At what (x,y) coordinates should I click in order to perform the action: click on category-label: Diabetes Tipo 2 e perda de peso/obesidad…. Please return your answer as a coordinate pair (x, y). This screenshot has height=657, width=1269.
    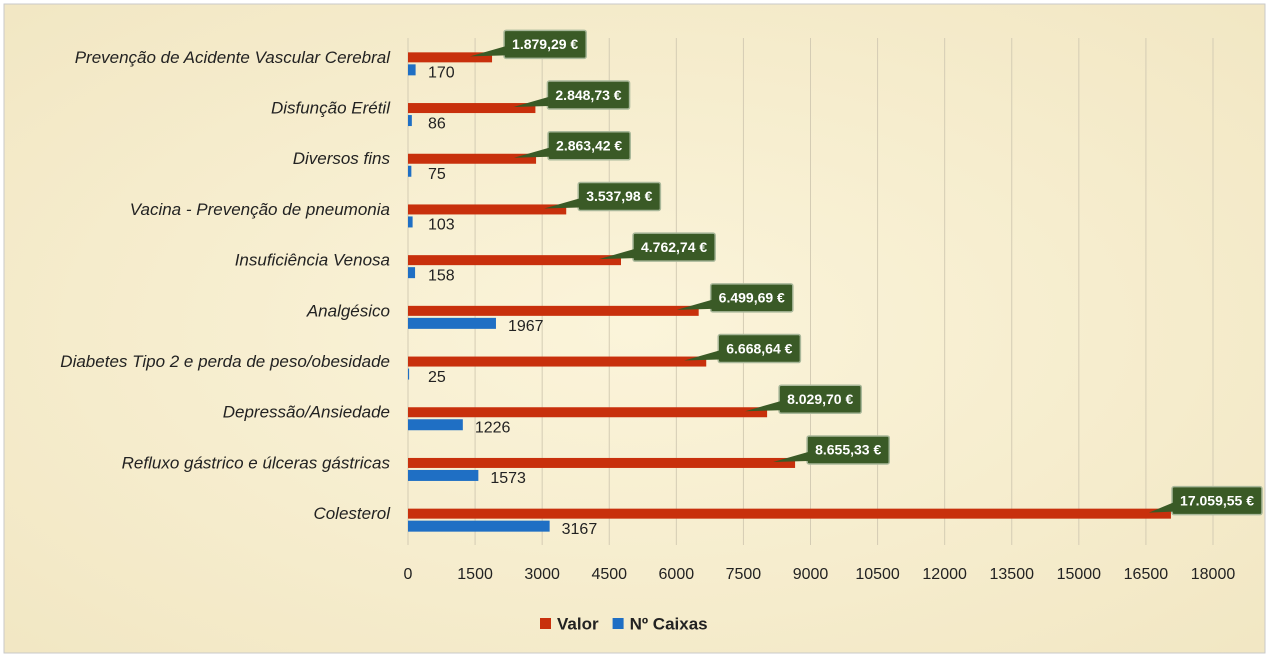
    Looking at the image, I should click on (225, 361).